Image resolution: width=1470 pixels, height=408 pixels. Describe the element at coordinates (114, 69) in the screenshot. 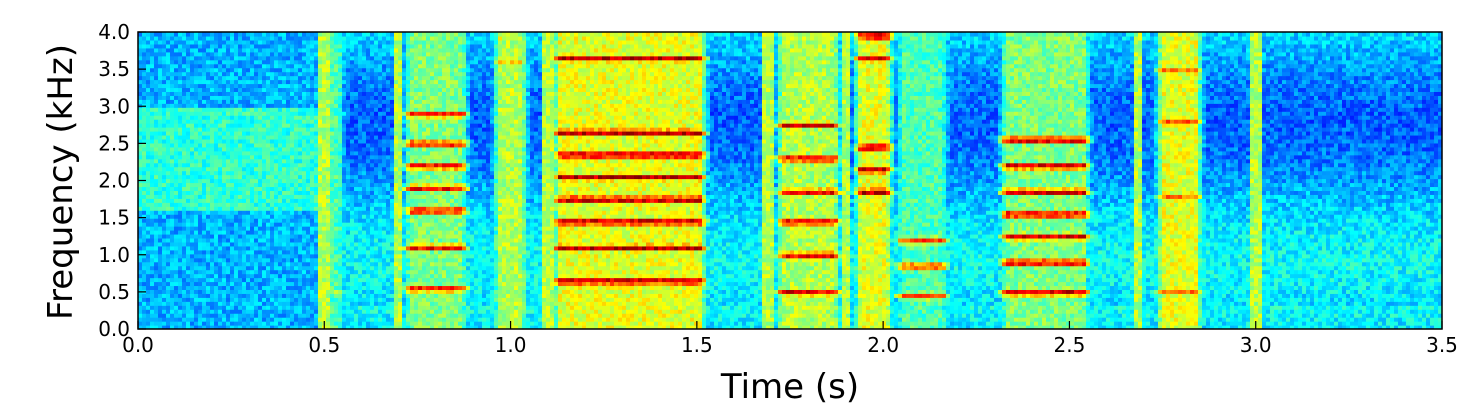

I see `y-tick-label: 3.5` at that location.